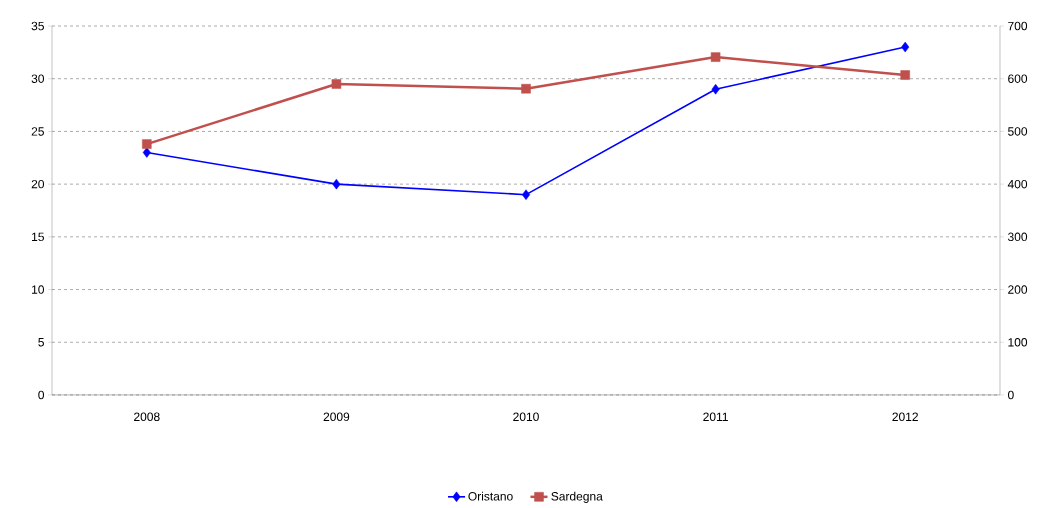 The image size is (1053, 508). What do you see at coordinates (336, 417) in the screenshot?
I see `x-tick-label: 2009` at bounding box center [336, 417].